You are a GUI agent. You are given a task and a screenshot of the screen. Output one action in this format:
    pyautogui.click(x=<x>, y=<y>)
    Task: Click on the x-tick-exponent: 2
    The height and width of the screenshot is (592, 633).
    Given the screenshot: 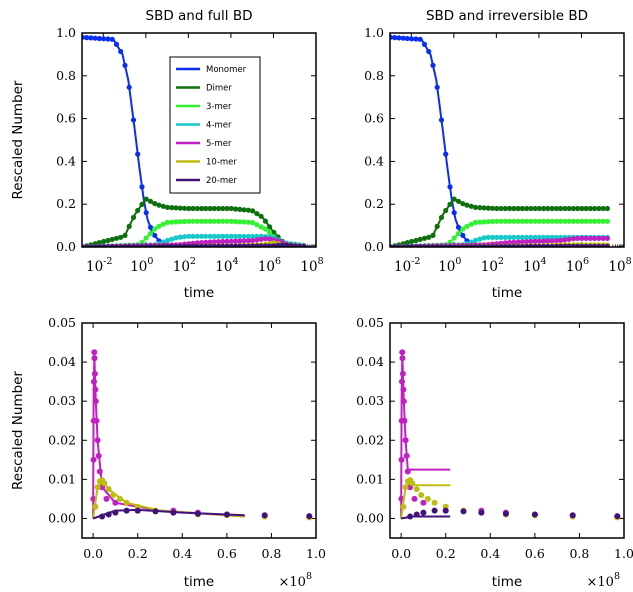 What is the action you would take?
    pyautogui.click(x=193, y=261)
    